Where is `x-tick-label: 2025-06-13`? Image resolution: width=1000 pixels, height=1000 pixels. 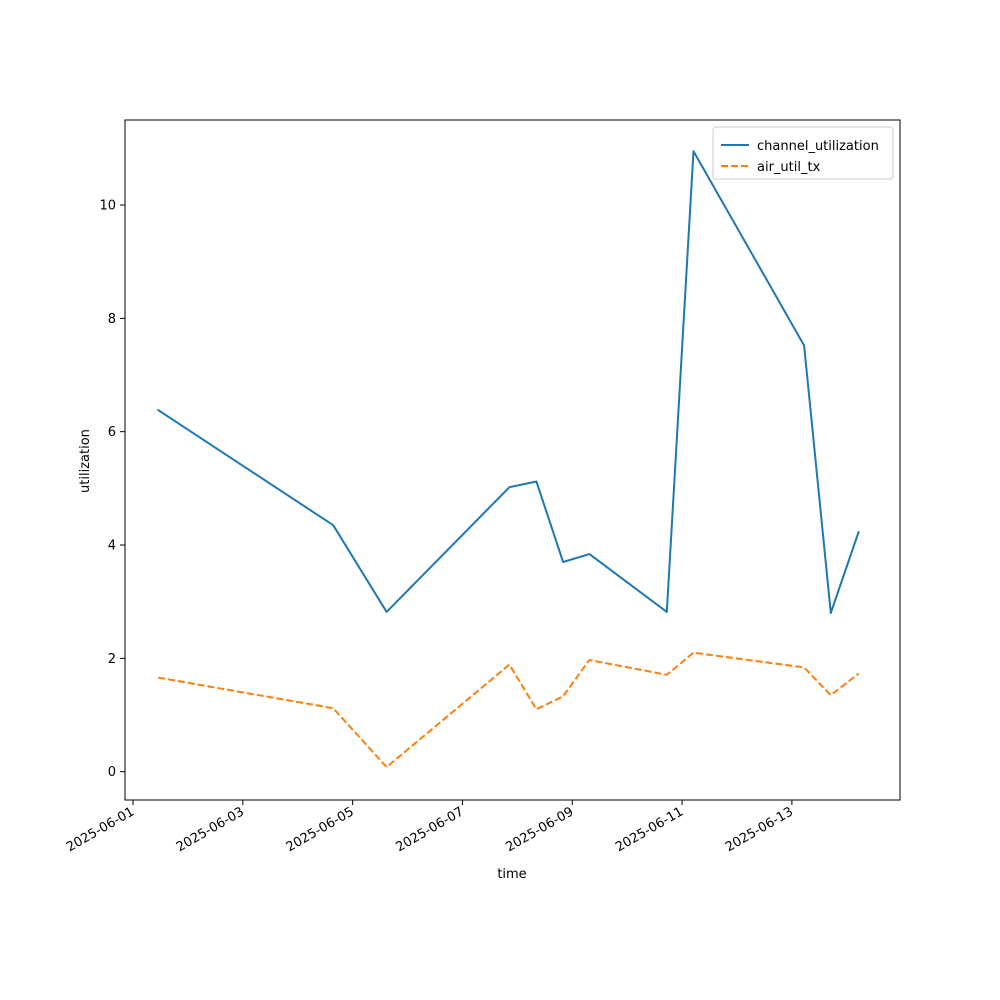 x-tick-label: 2025-06-13 is located at coordinates (759, 829).